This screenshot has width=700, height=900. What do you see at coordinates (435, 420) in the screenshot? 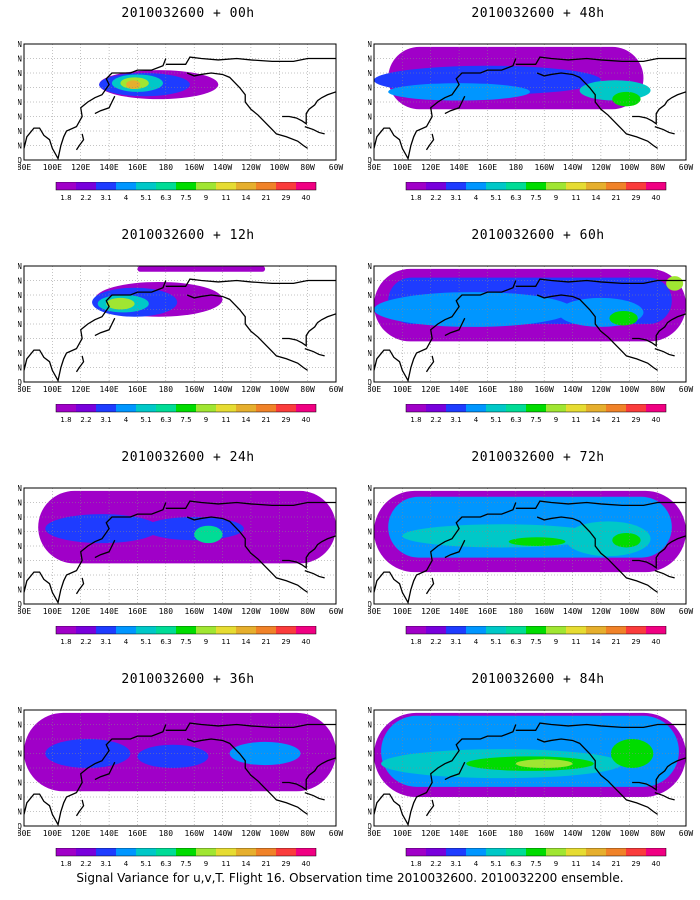
I see `colorbar-label: 2.2` at bounding box center [435, 420].